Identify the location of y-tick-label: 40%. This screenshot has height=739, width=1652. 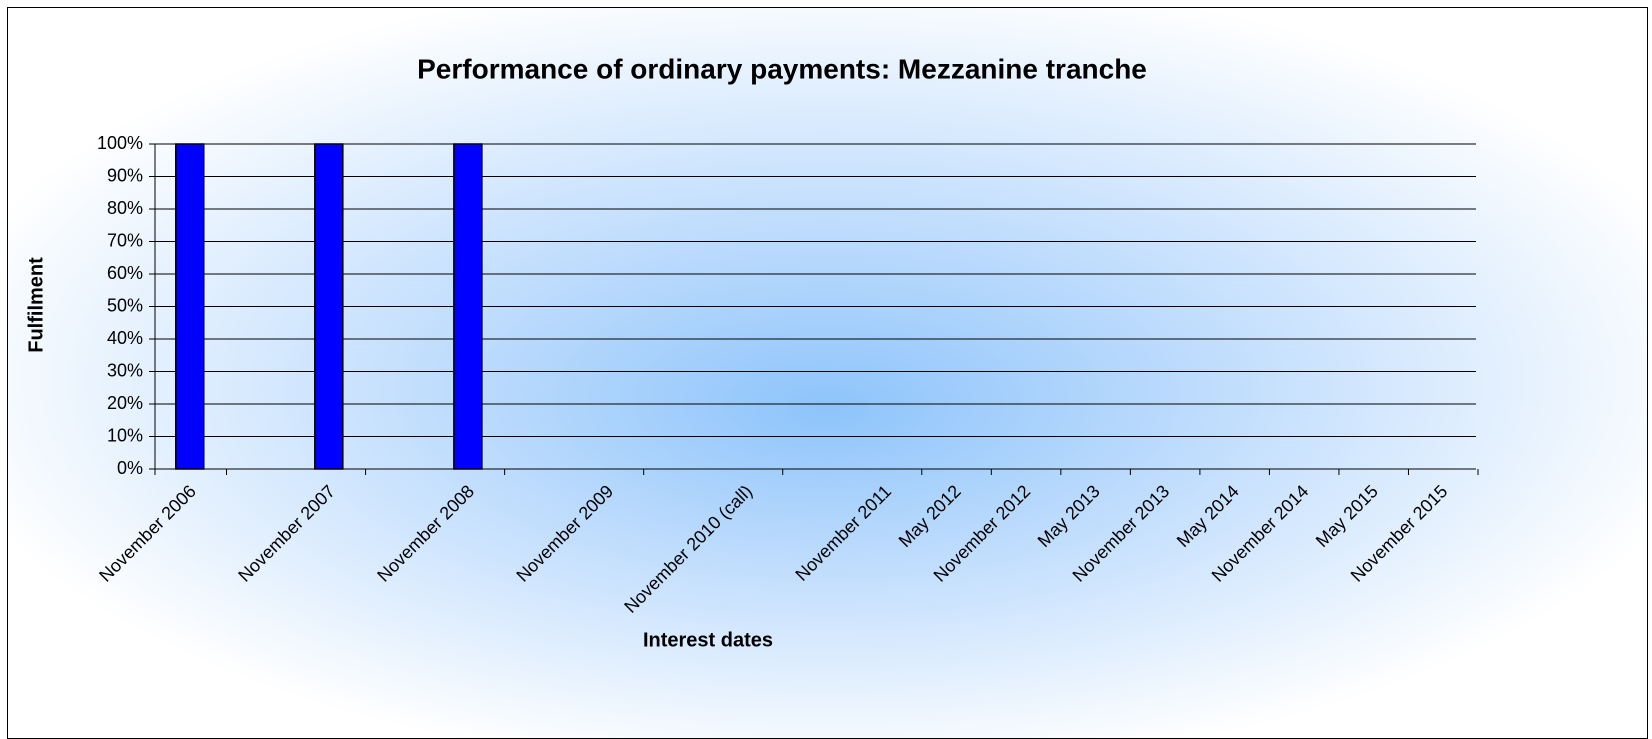
(125, 338).